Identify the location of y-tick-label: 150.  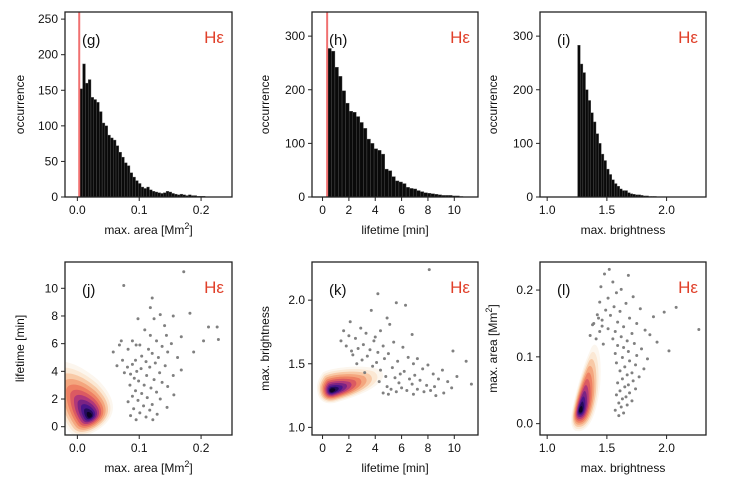
(48, 90).